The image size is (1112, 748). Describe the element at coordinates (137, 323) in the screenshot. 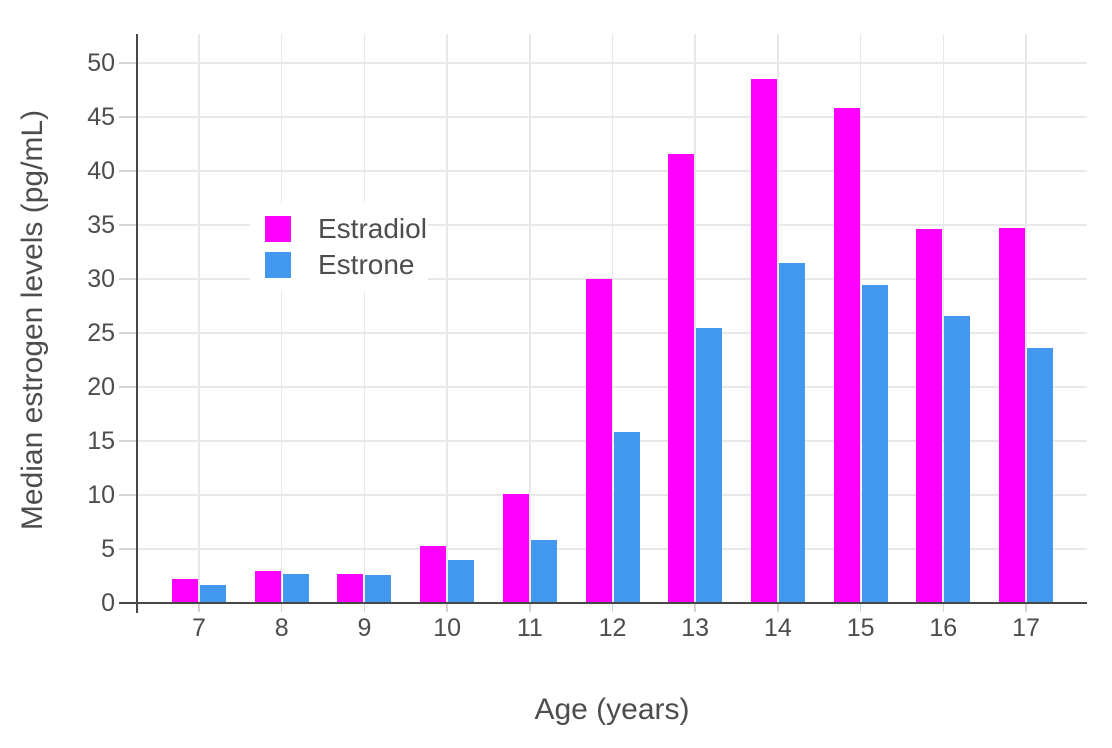

I see `y-axis-line` at that location.